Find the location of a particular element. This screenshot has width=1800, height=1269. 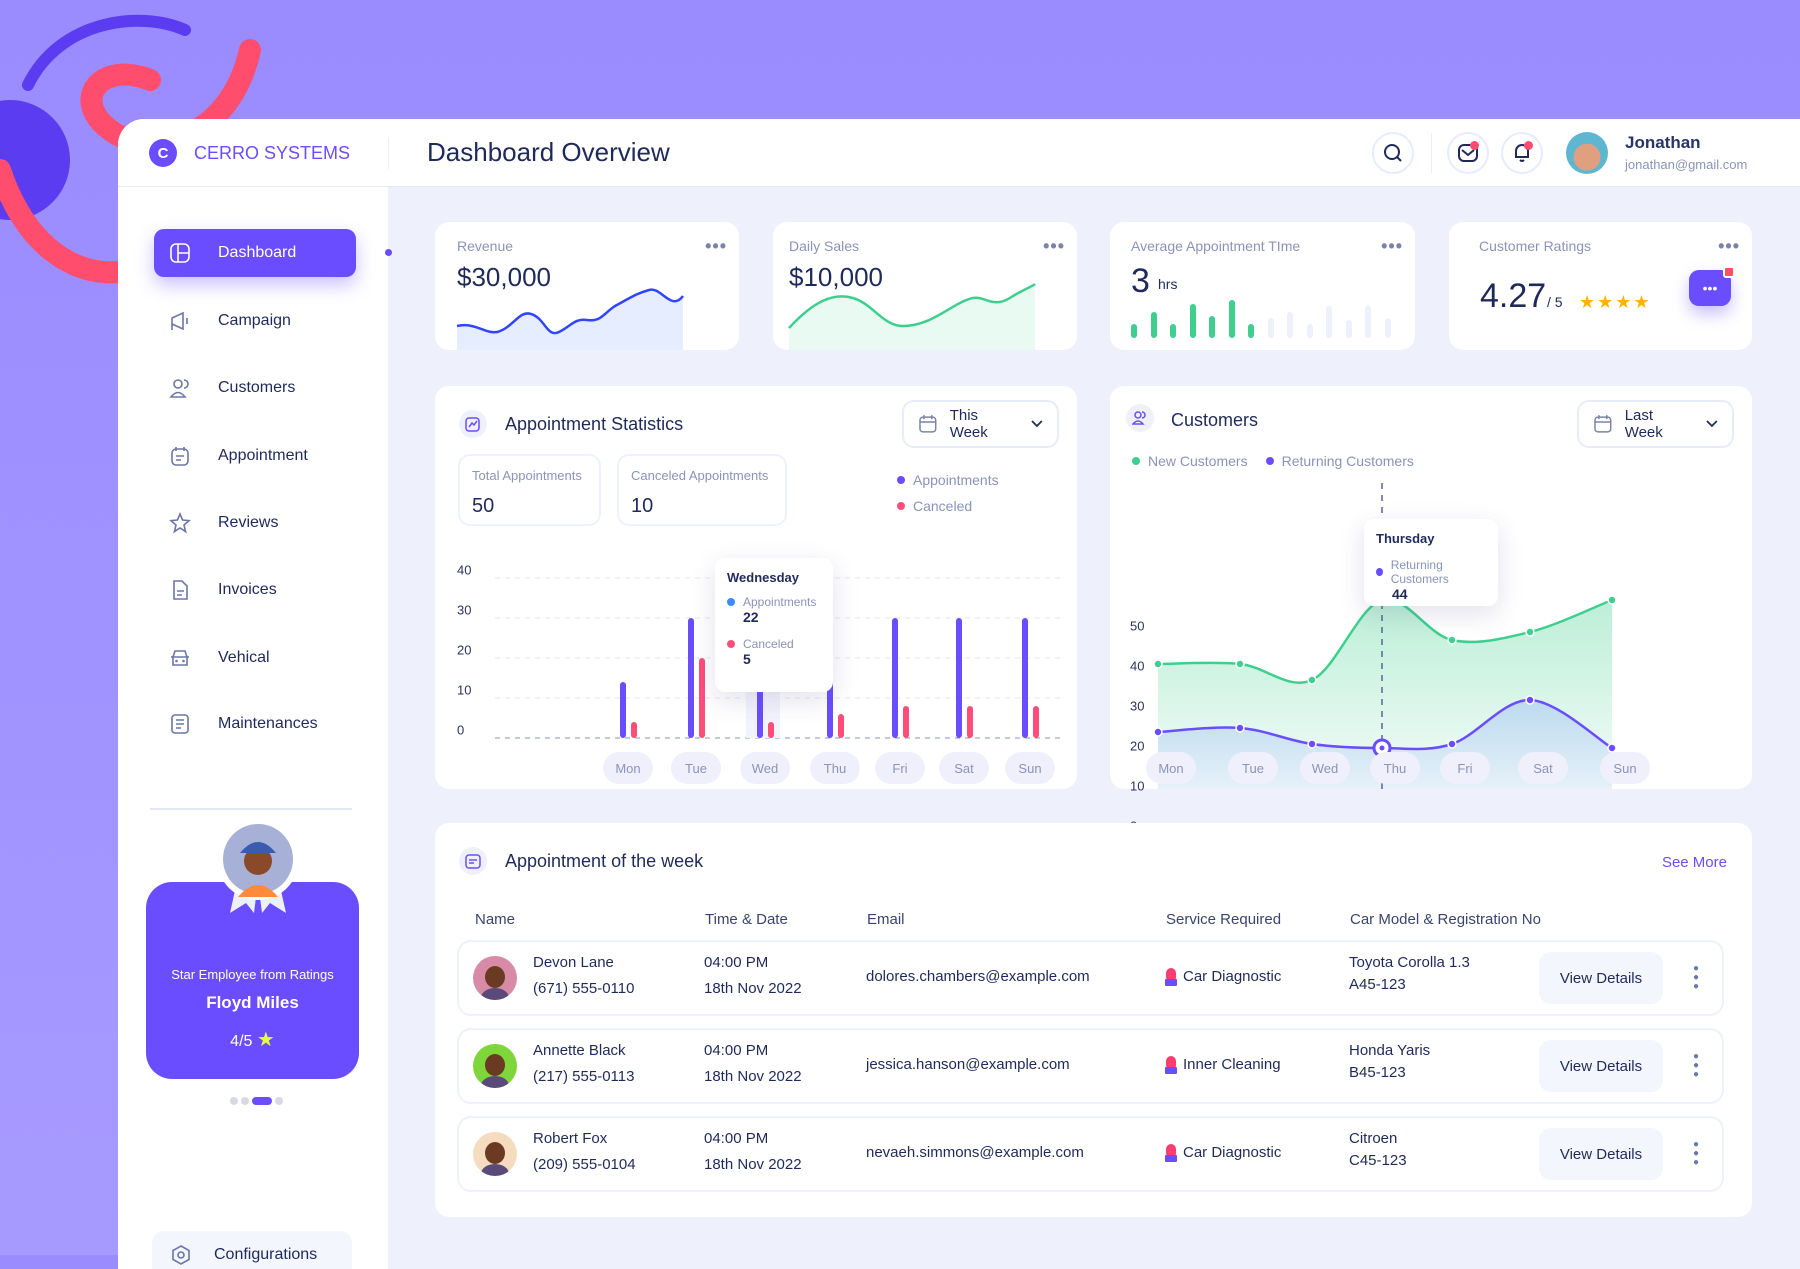

chat-bubble-icon: ••• is located at coordinates (1712, 286).